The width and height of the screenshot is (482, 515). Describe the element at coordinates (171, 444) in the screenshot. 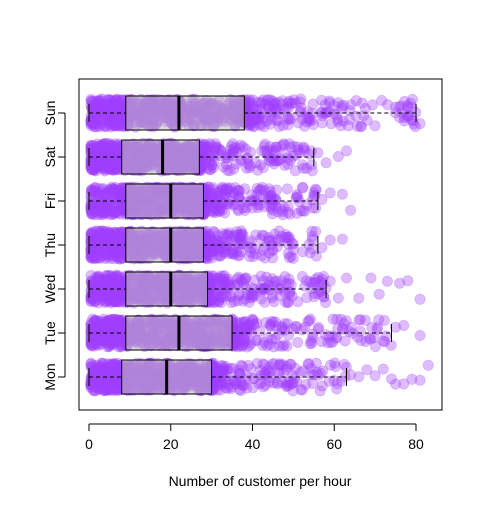

I see `x-tick-label: 20` at that location.